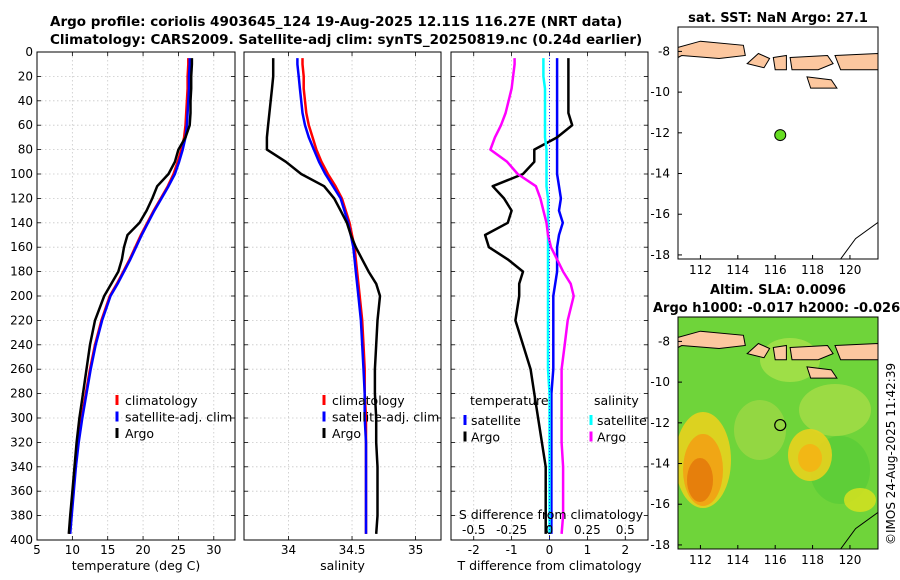 This screenshot has width=900, height=580. What do you see at coordinates (415, 550) in the screenshot?
I see `x-tick-label: 35` at bounding box center [415, 550].